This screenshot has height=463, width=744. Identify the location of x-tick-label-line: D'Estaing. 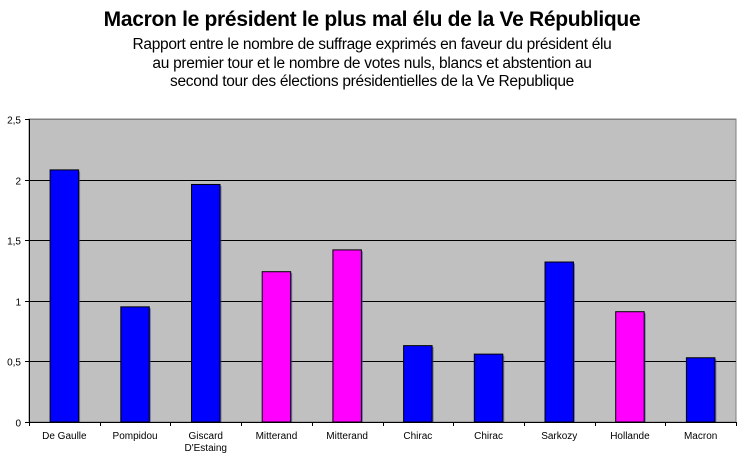
(206, 448).